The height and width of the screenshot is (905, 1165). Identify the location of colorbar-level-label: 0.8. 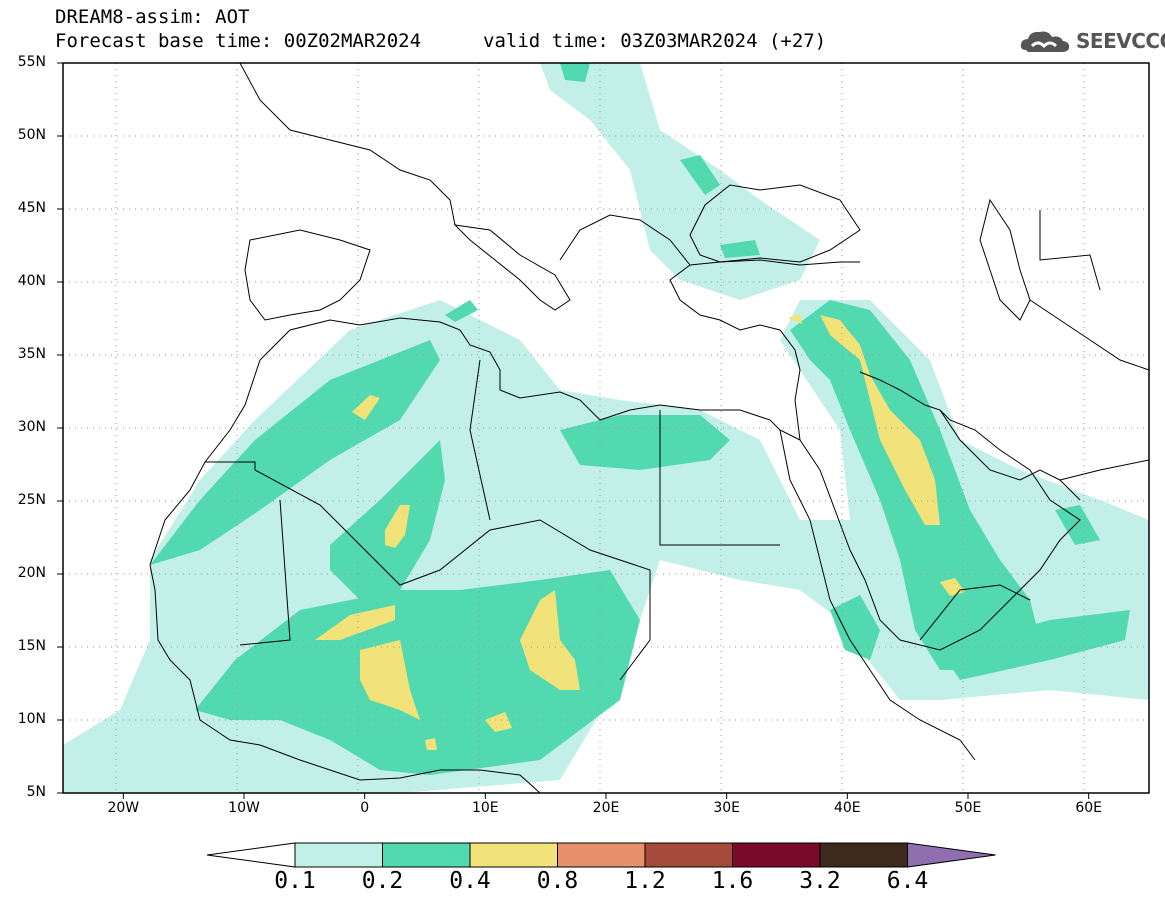
(557, 881).